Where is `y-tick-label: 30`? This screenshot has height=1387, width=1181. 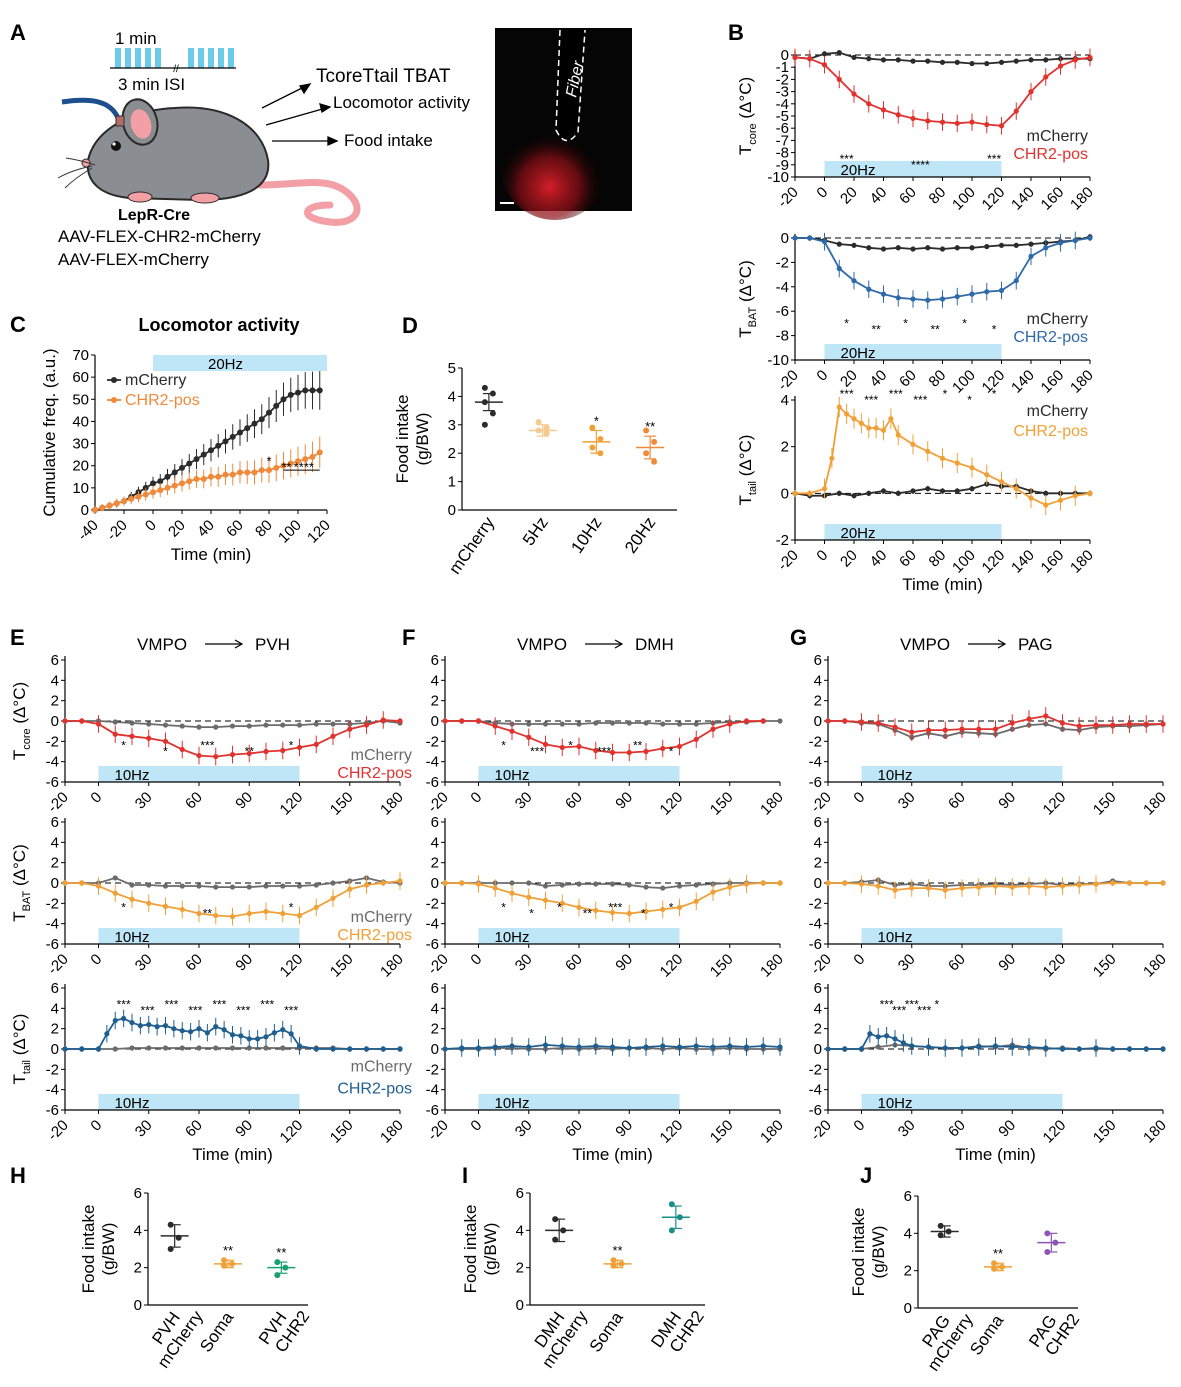
y-tick-label: 30 is located at coordinates (80, 444).